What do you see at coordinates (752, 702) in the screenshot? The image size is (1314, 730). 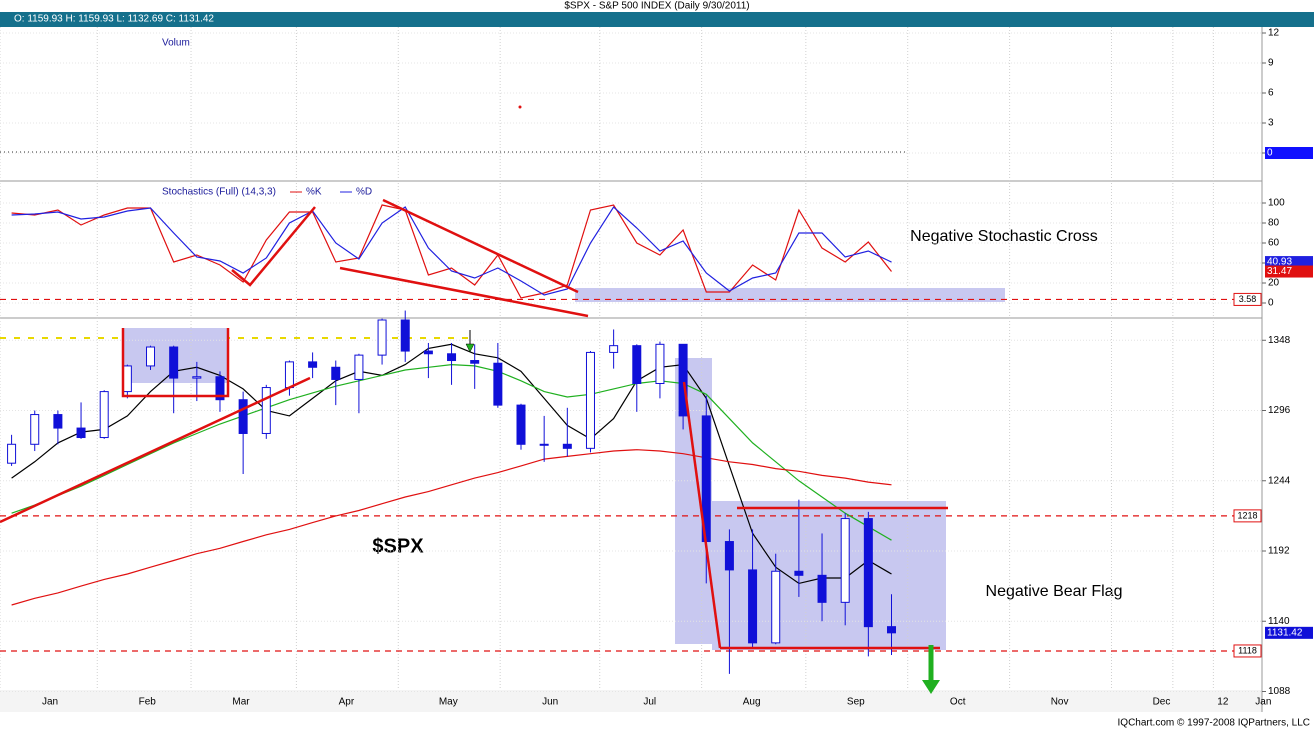 I see `x-tick-label: Aug` at bounding box center [752, 702].